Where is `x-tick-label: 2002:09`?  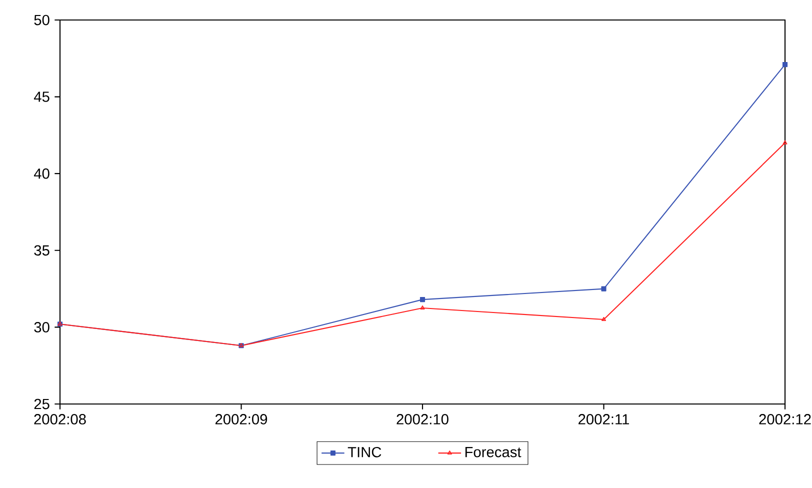 x-tick-label: 2002:09 is located at coordinates (241, 419).